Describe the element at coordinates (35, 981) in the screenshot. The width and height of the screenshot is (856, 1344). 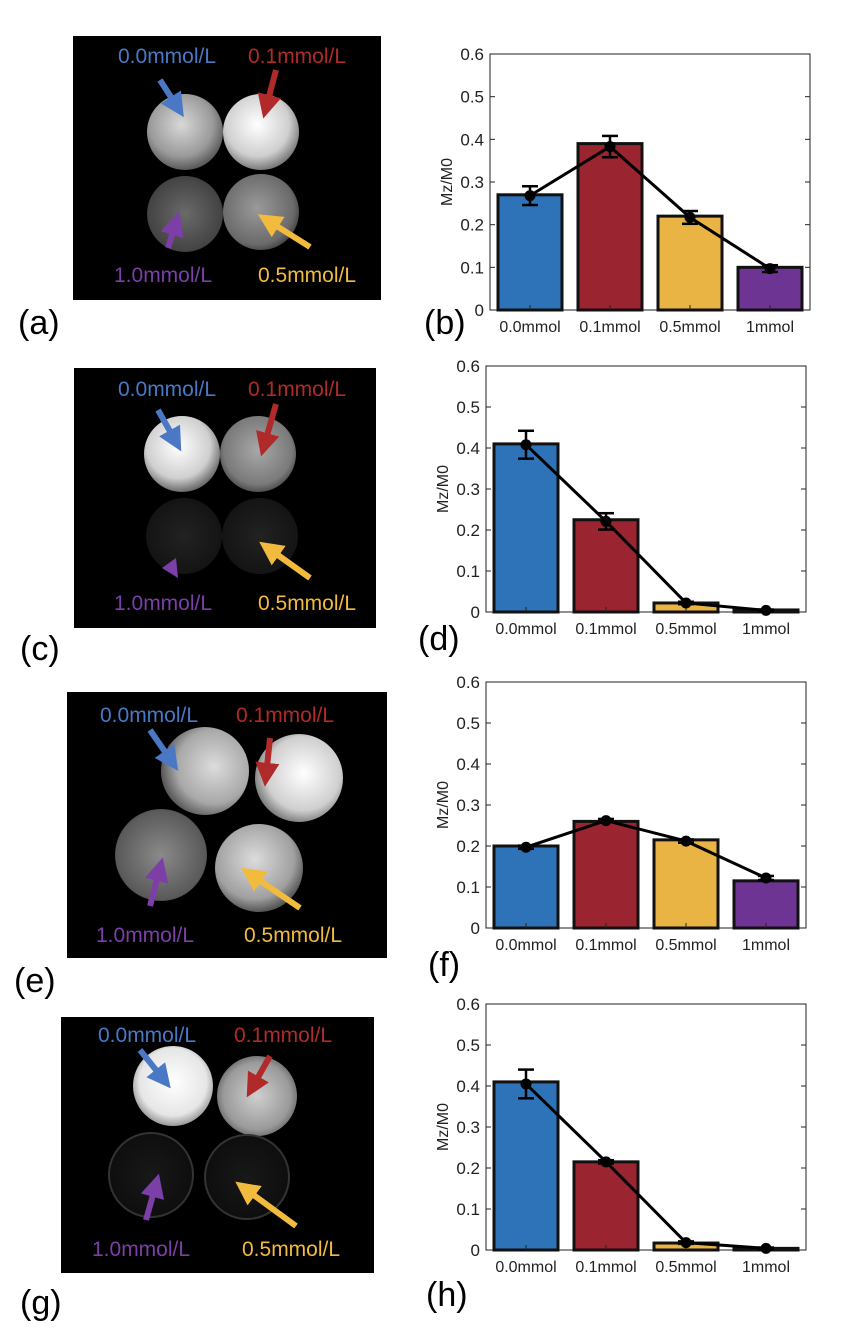
I see `panel-letter-e: (e)` at that location.